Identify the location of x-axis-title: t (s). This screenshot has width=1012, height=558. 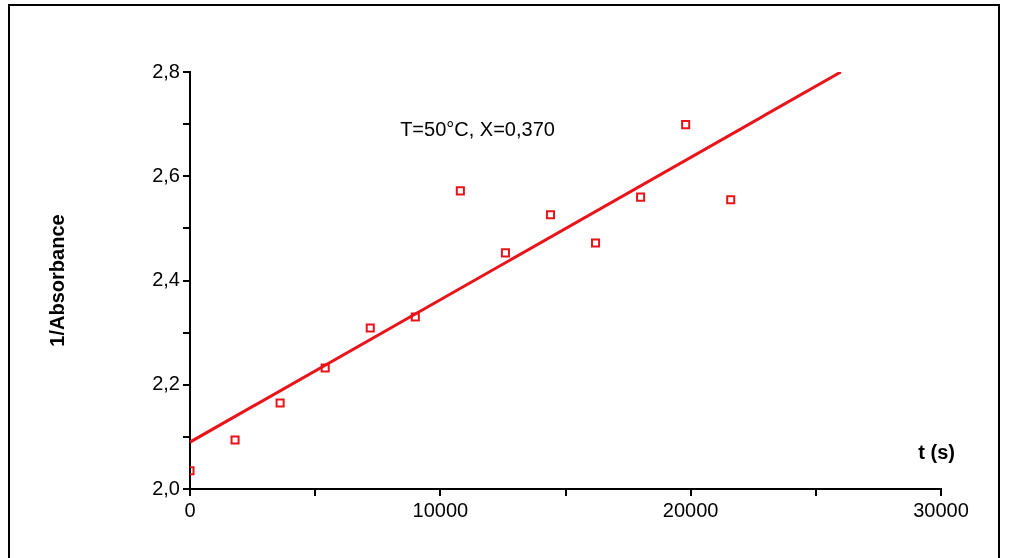
(936, 451).